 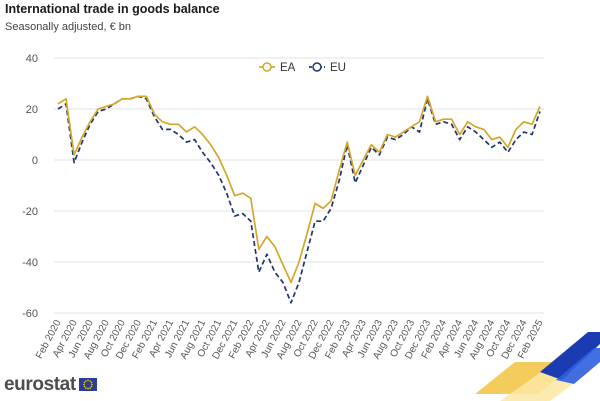 I want to click on legend-label-ea: EA, so click(x=288, y=68).